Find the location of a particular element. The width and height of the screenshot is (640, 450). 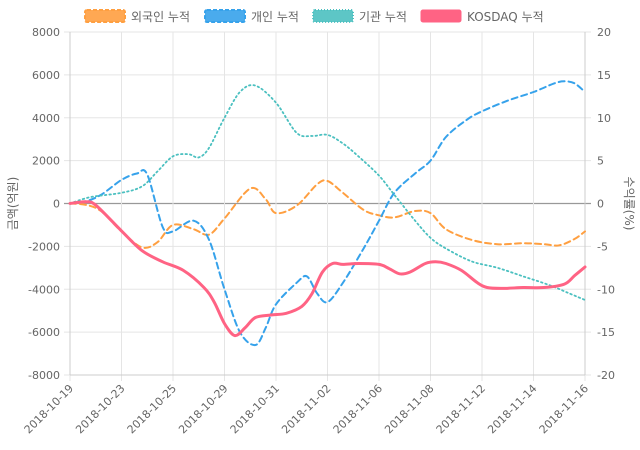

y-right-tick-label: 5 is located at coordinates (600, 161).